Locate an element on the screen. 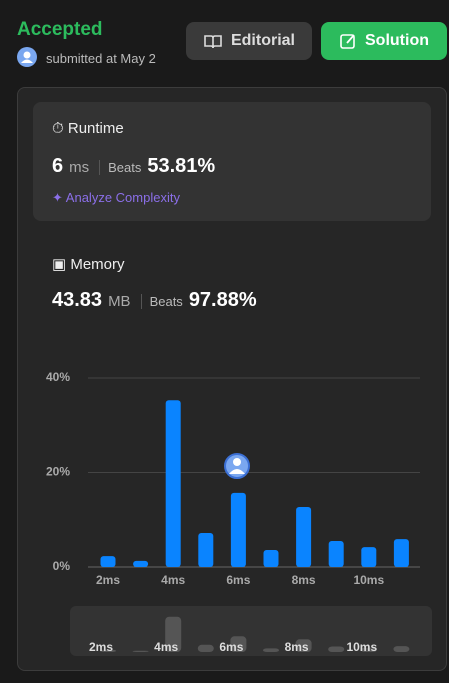  user-marker is located at coordinates (237, 466).